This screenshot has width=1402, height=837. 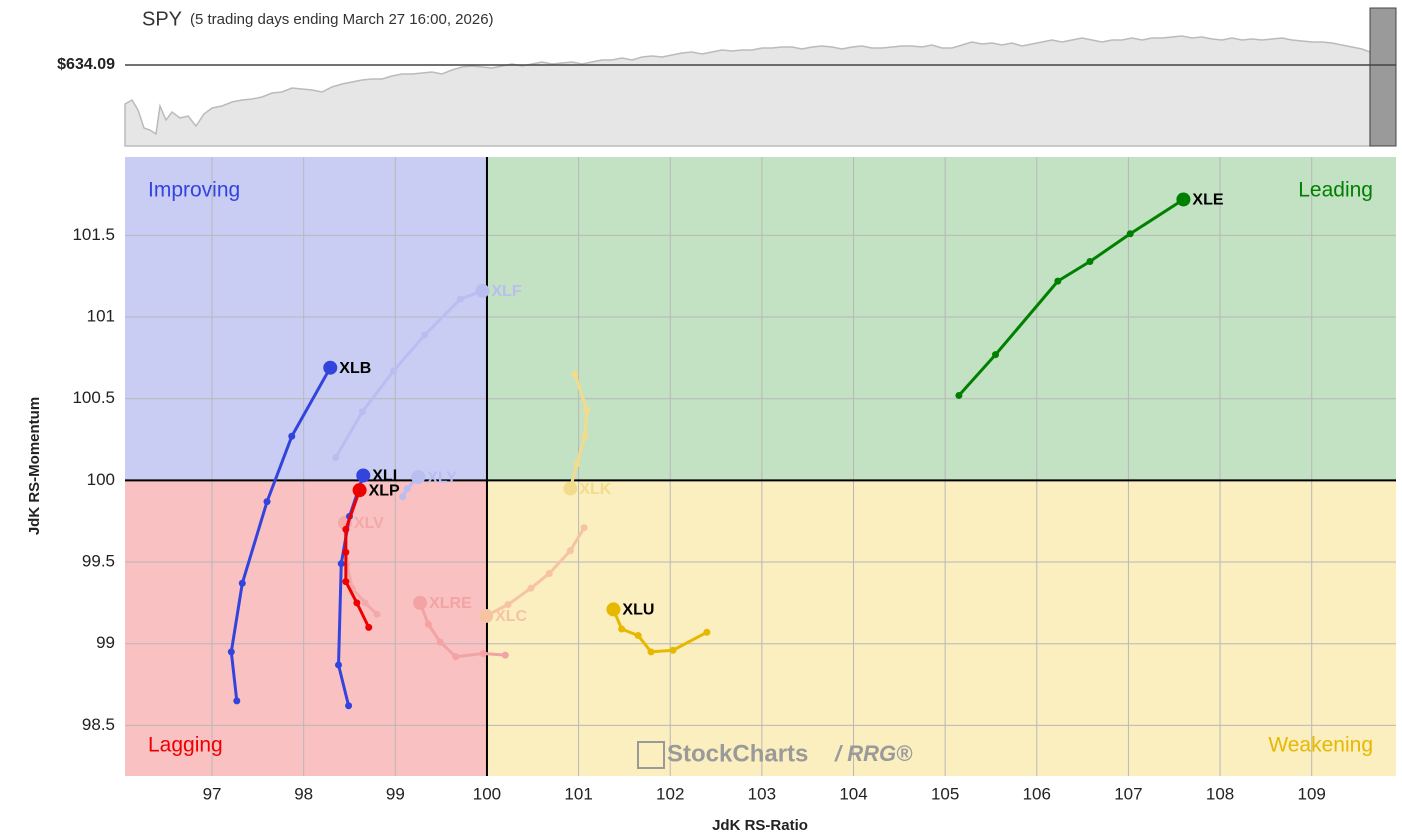 I want to click on watermark: / RRG®, so click(x=873, y=753).